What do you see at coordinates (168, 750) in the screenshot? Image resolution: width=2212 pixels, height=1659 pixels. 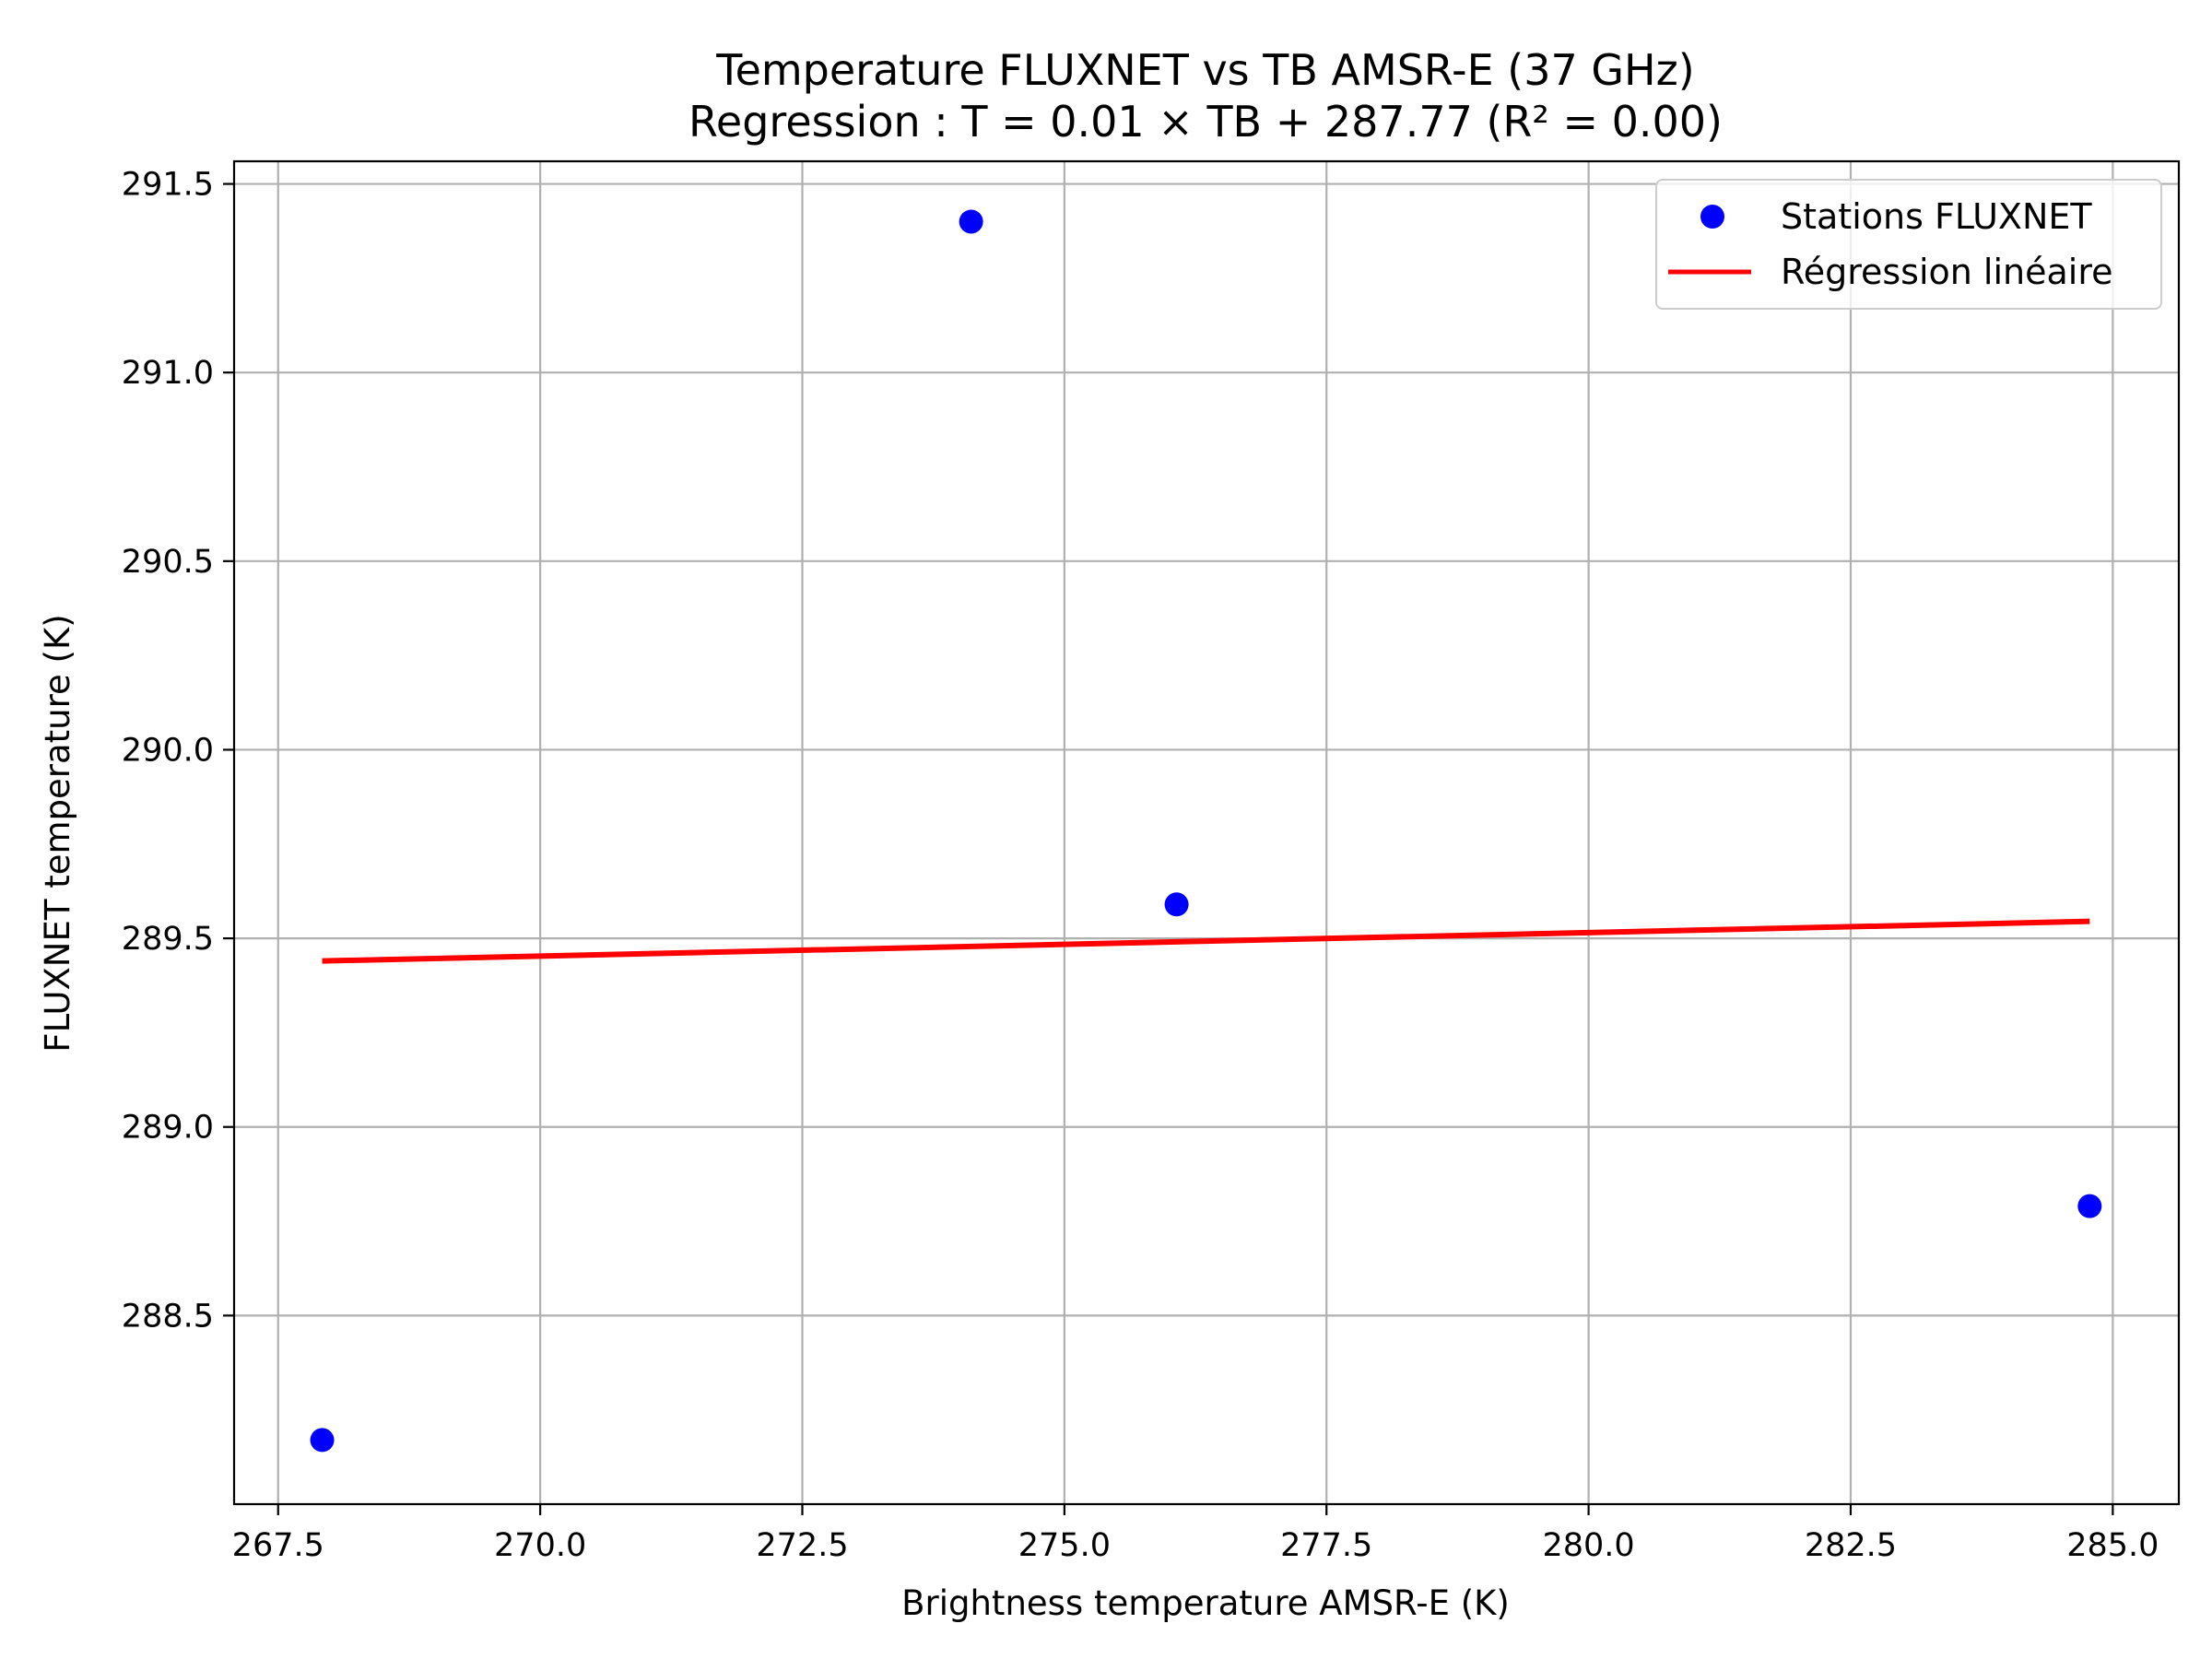 I see `y-tick-label: 290.0` at bounding box center [168, 750].